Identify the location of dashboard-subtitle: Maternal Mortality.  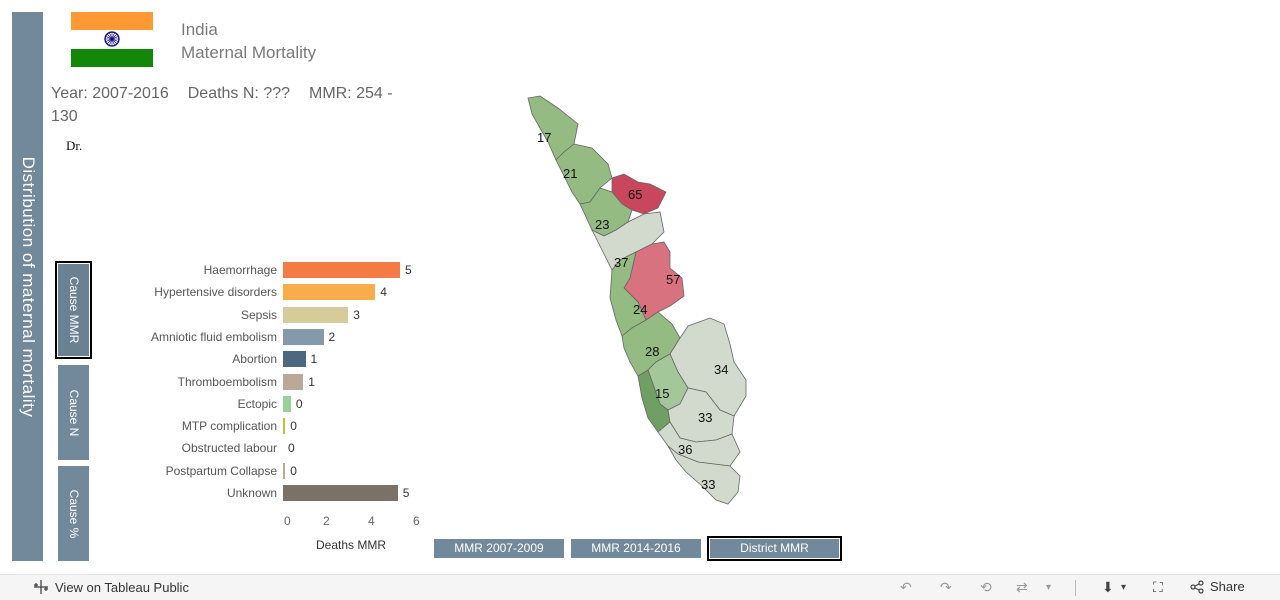
(249, 52).